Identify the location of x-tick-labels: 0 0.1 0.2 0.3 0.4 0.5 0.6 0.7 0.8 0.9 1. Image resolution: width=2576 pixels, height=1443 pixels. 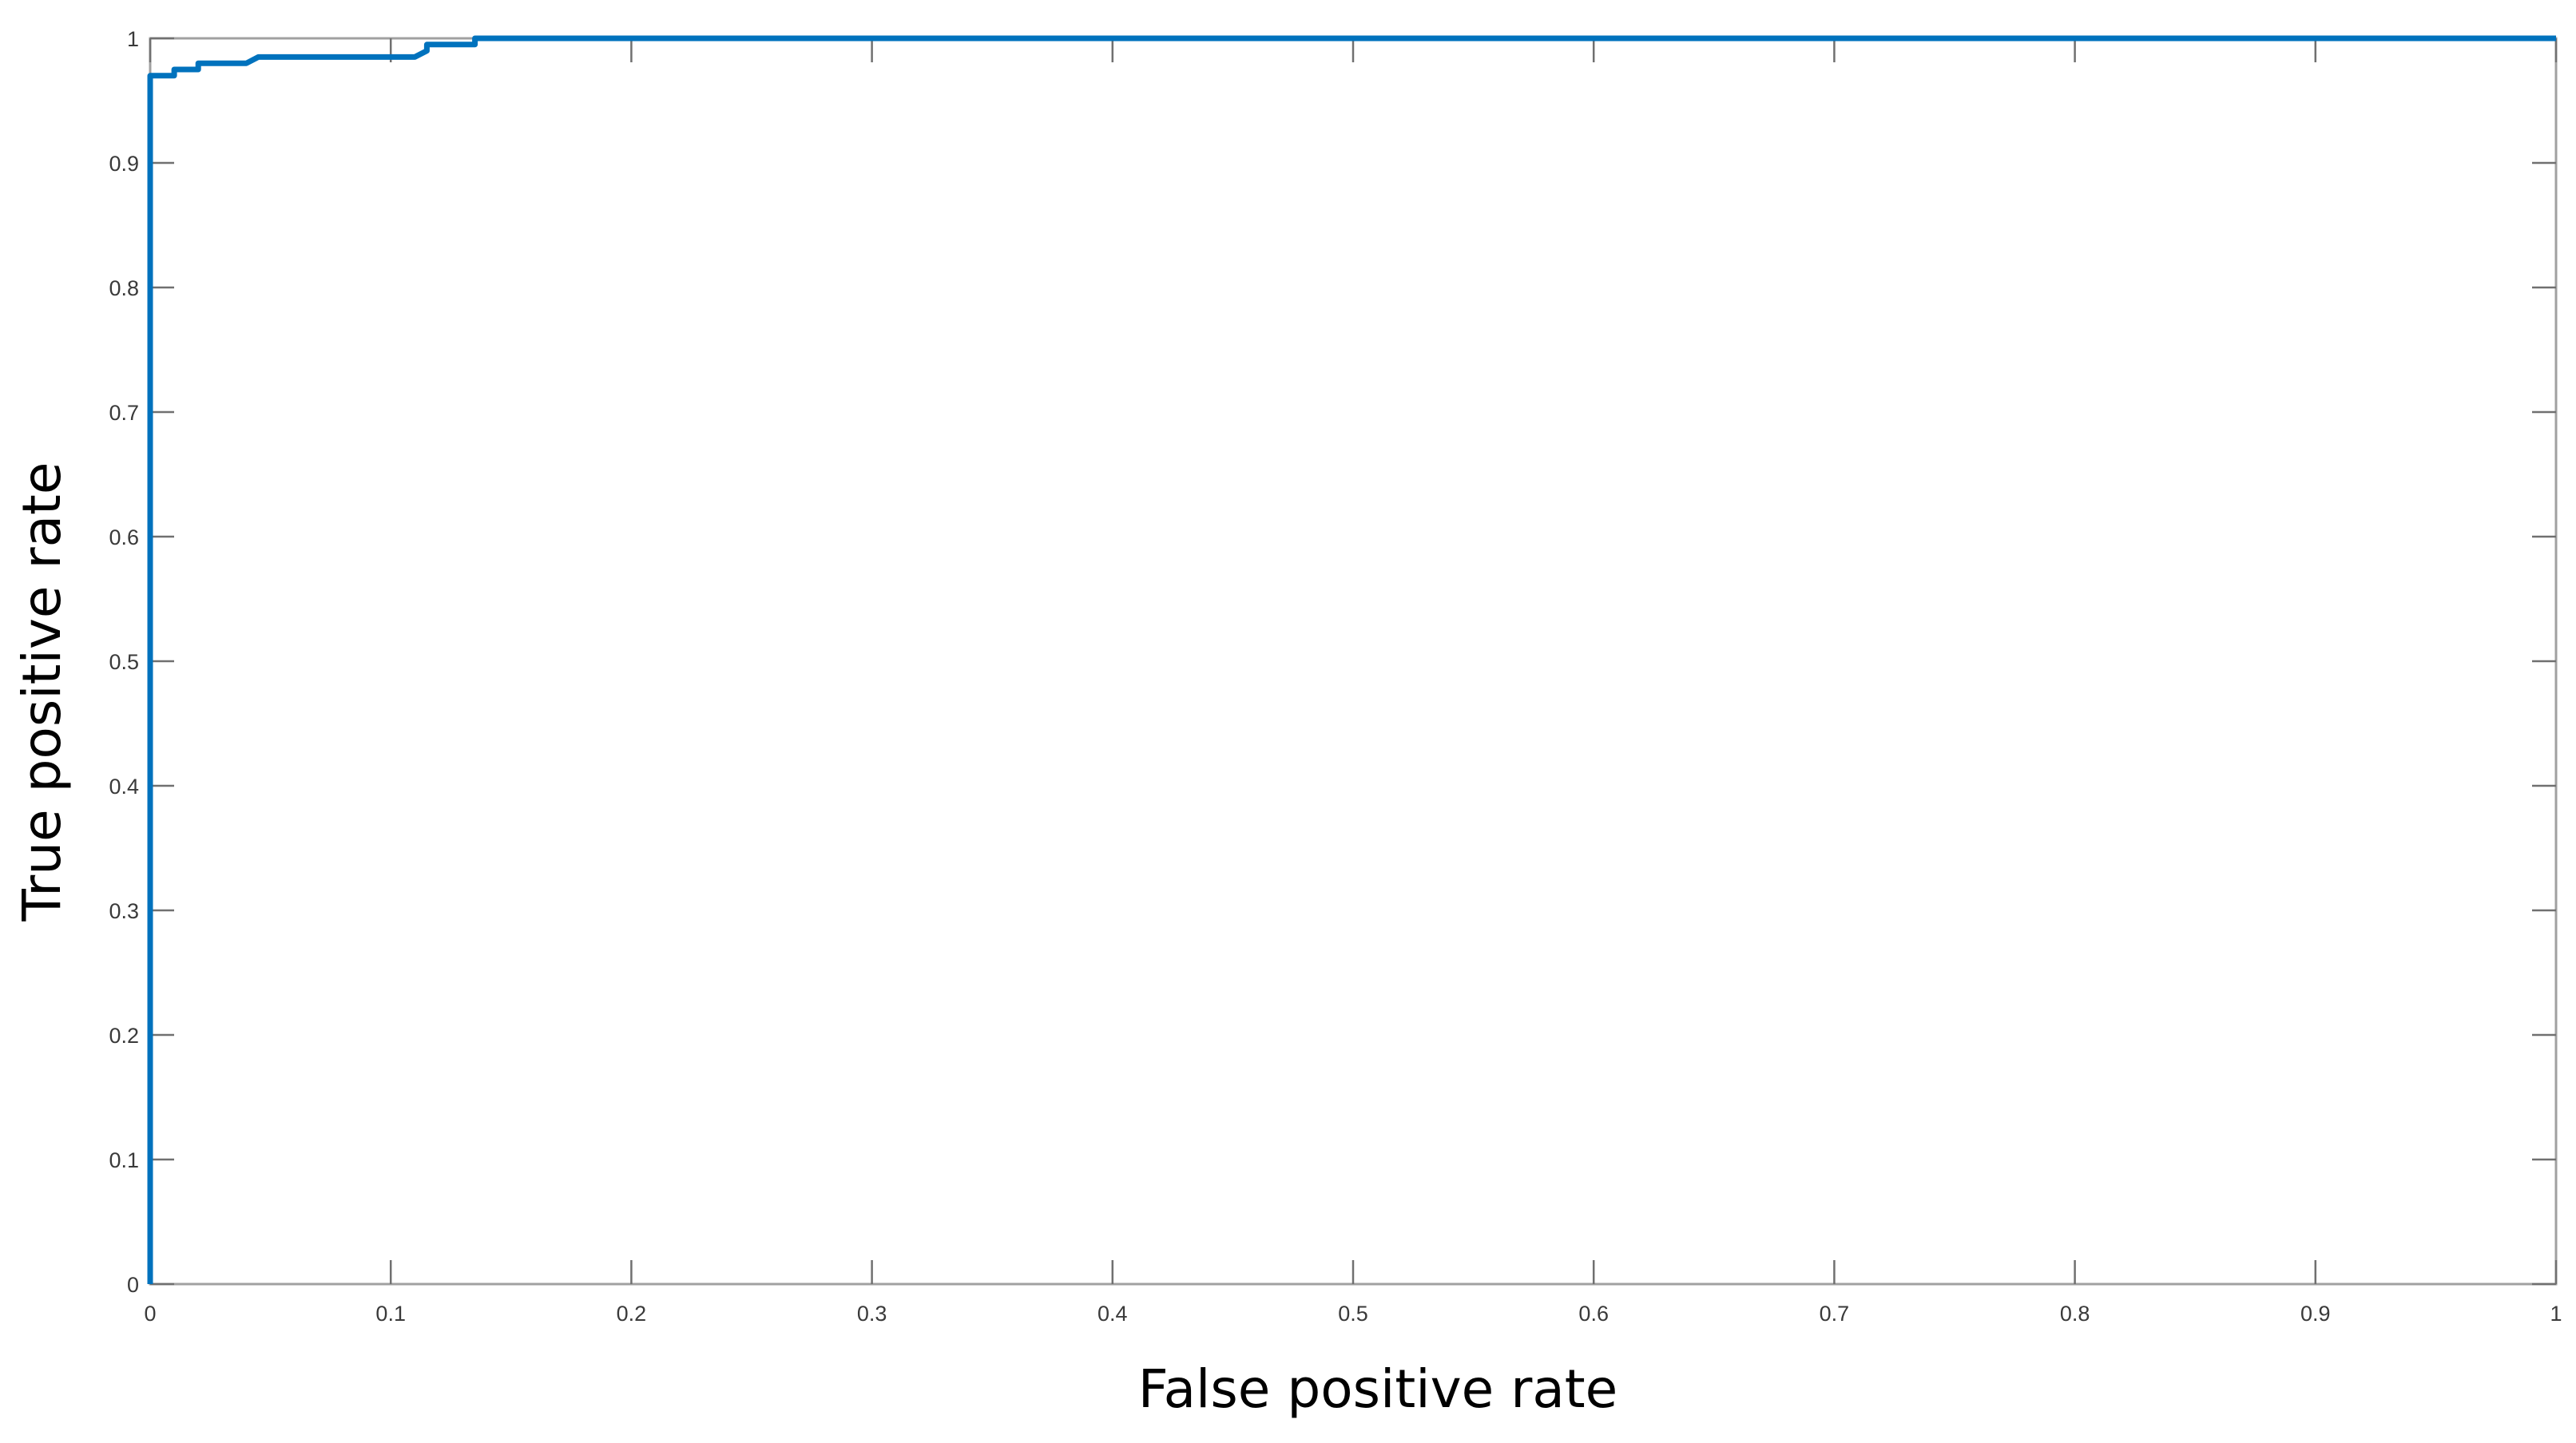
(1353, 1314).